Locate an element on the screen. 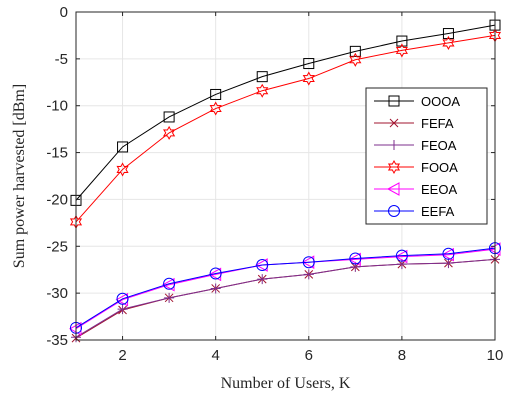 This screenshot has height=397, width=514. legend-label: EEFA is located at coordinates (438, 211).